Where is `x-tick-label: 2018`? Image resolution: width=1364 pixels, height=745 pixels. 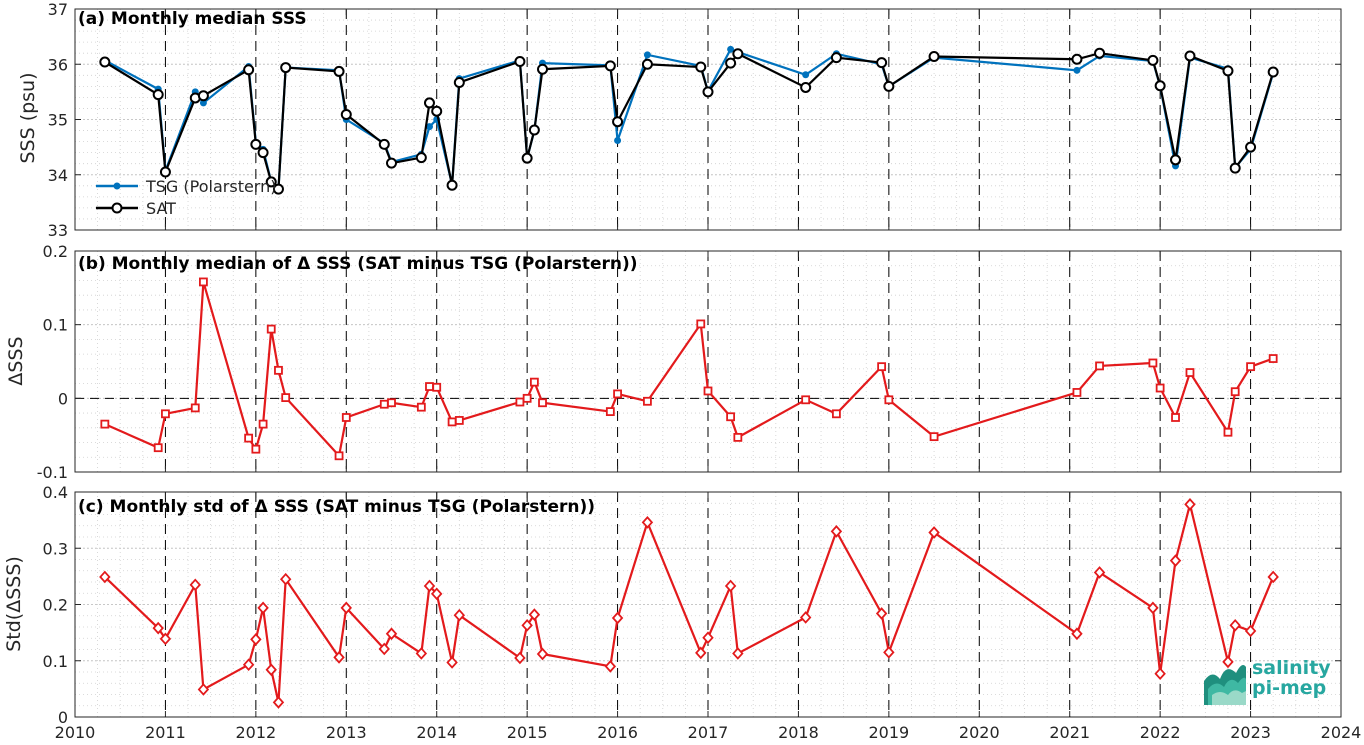 x-tick-label: 2018 is located at coordinates (798, 732).